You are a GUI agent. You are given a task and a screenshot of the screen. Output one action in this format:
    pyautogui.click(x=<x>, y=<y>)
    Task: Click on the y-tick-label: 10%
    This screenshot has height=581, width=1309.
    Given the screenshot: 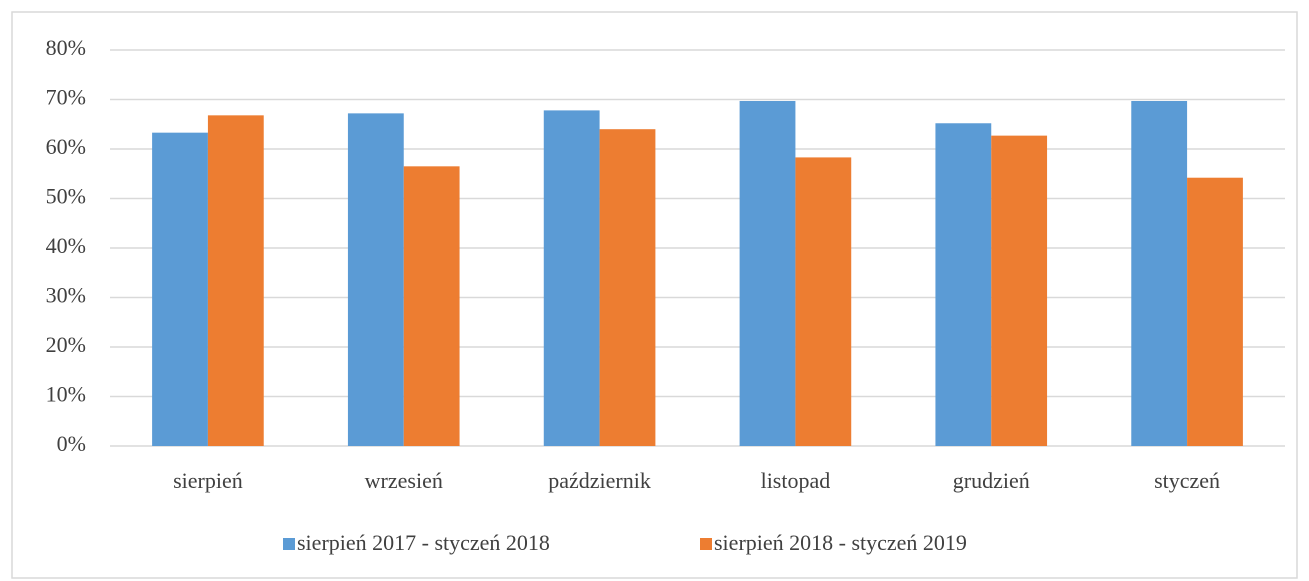 What is the action you would take?
    pyautogui.click(x=66, y=394)
    